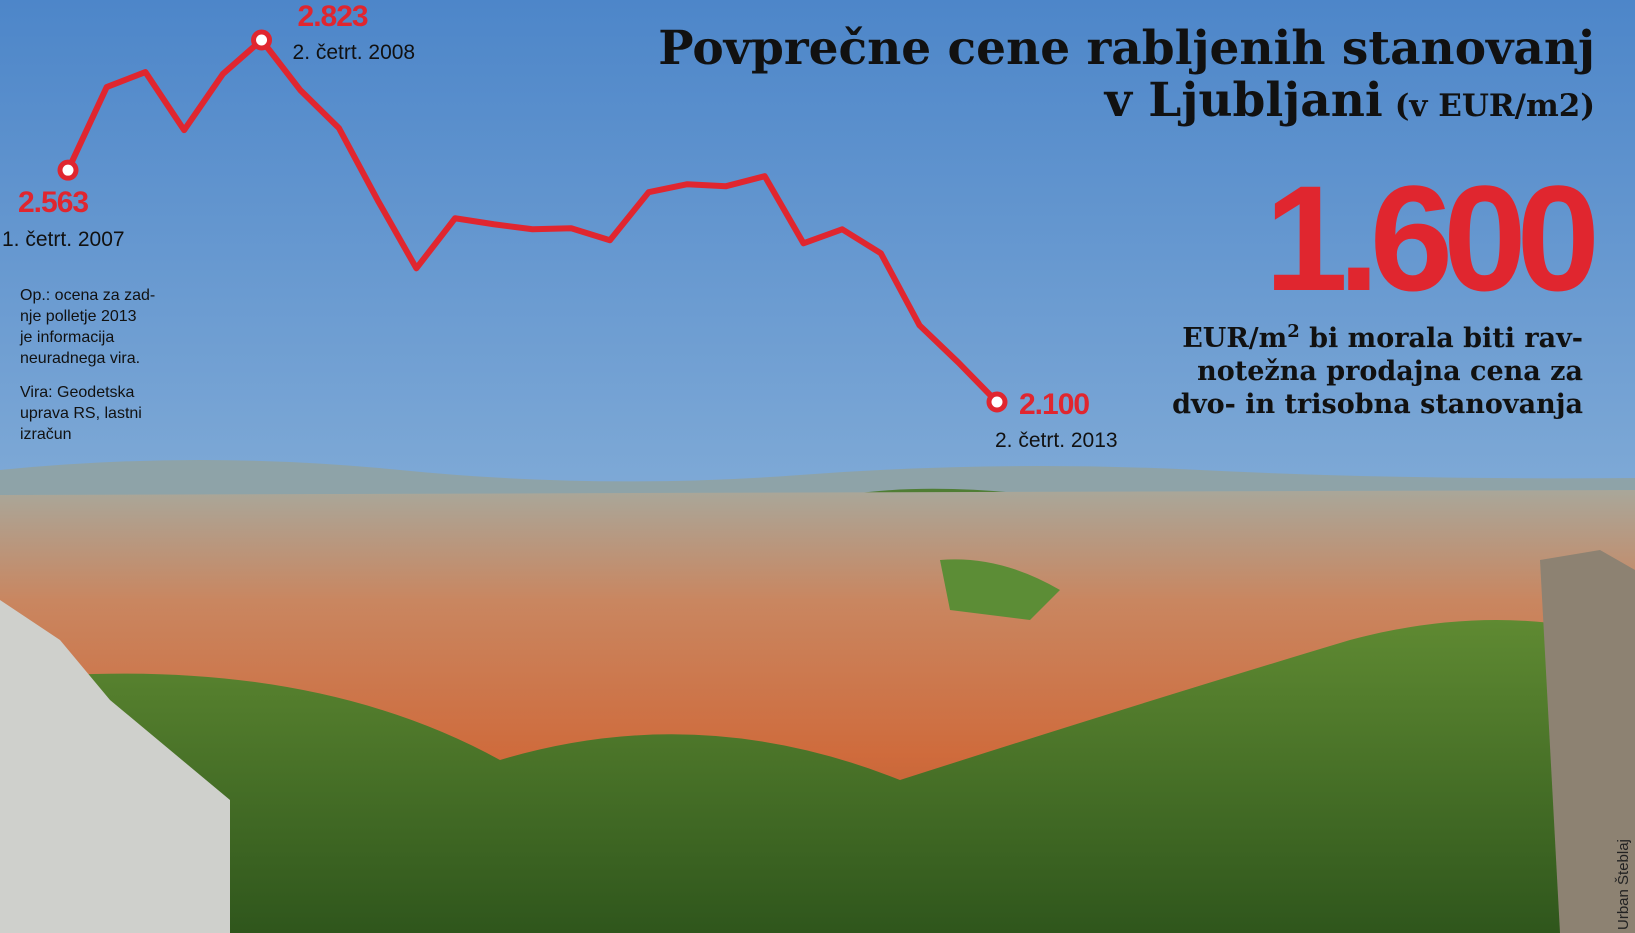 Image resolution: width=1635 pixels, height=933 pixels. Describe the element at coordinates (53, 202) in the screenshot. I see `value-label: 2.563` at that location.